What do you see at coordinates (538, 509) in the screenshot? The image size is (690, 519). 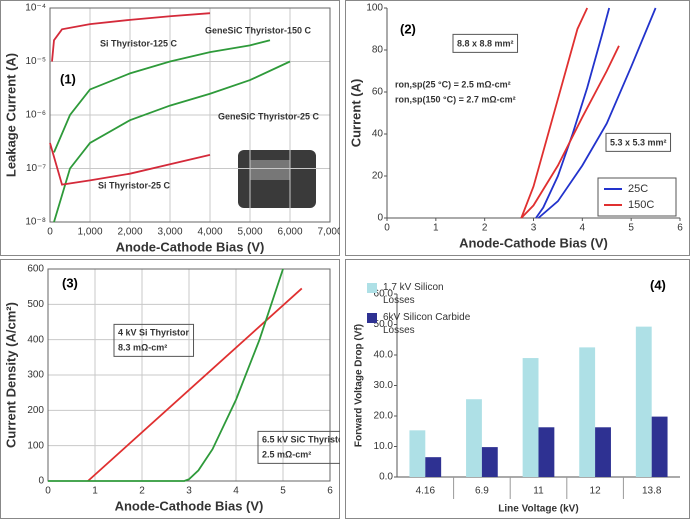 I see `x-axis-title: Line Voltage (kV)` at bounding box center [538, 509].